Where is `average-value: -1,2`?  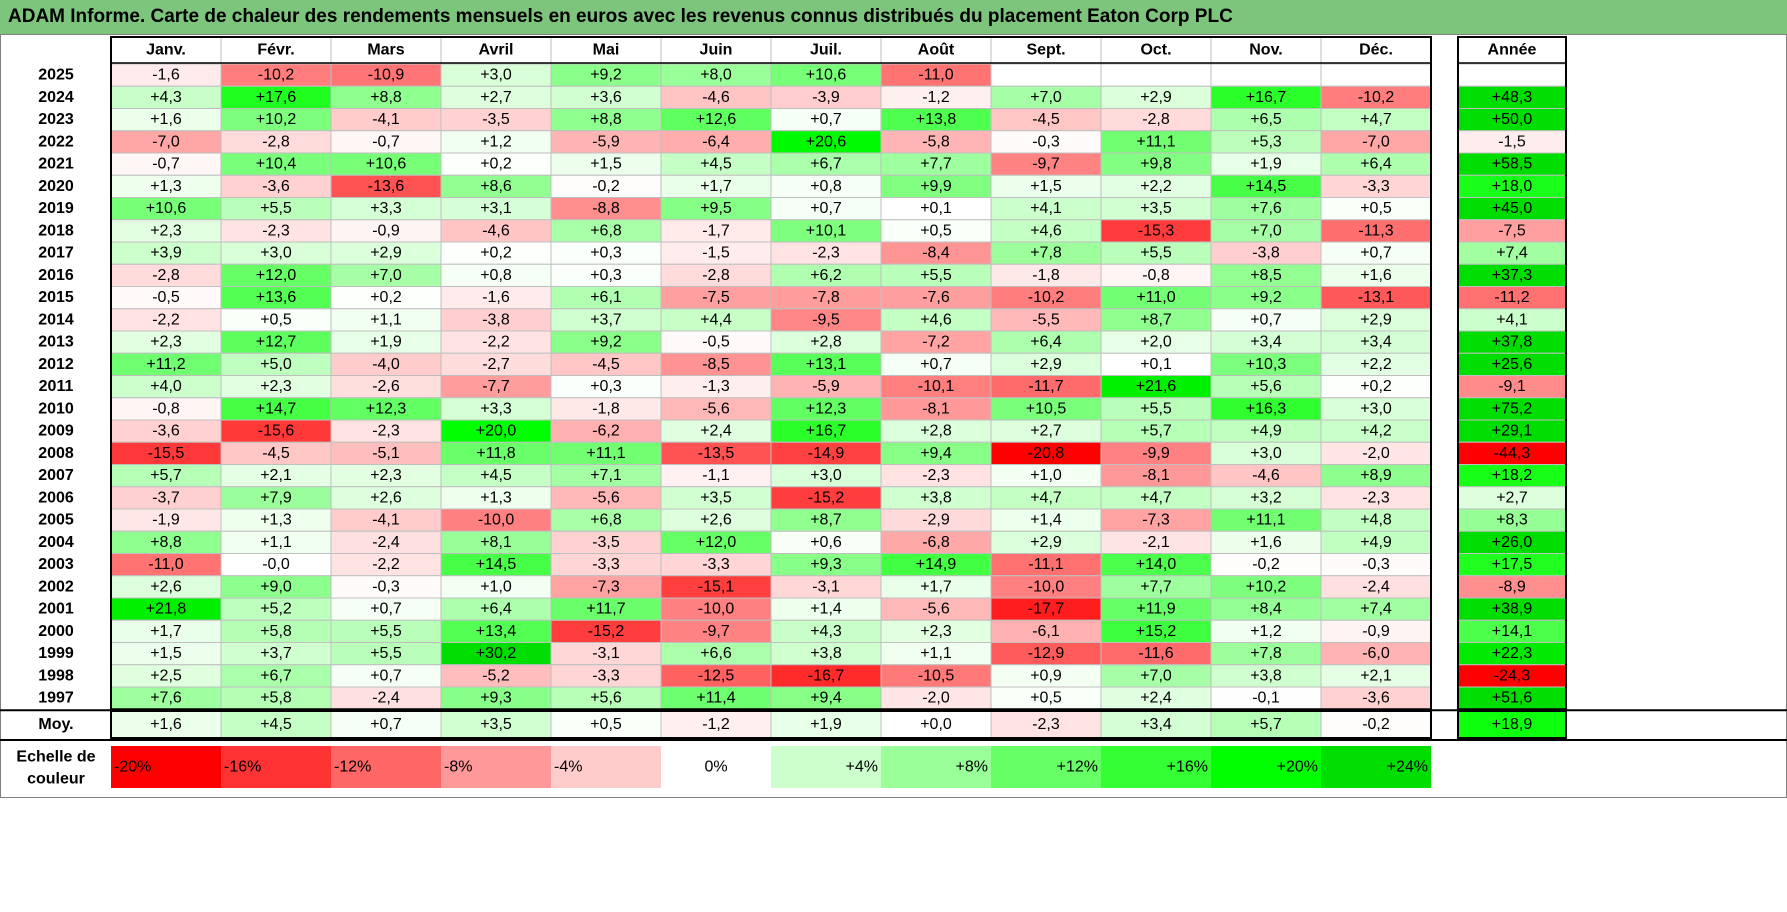 average-value: -1,2 is located at coordinates (716, 724).